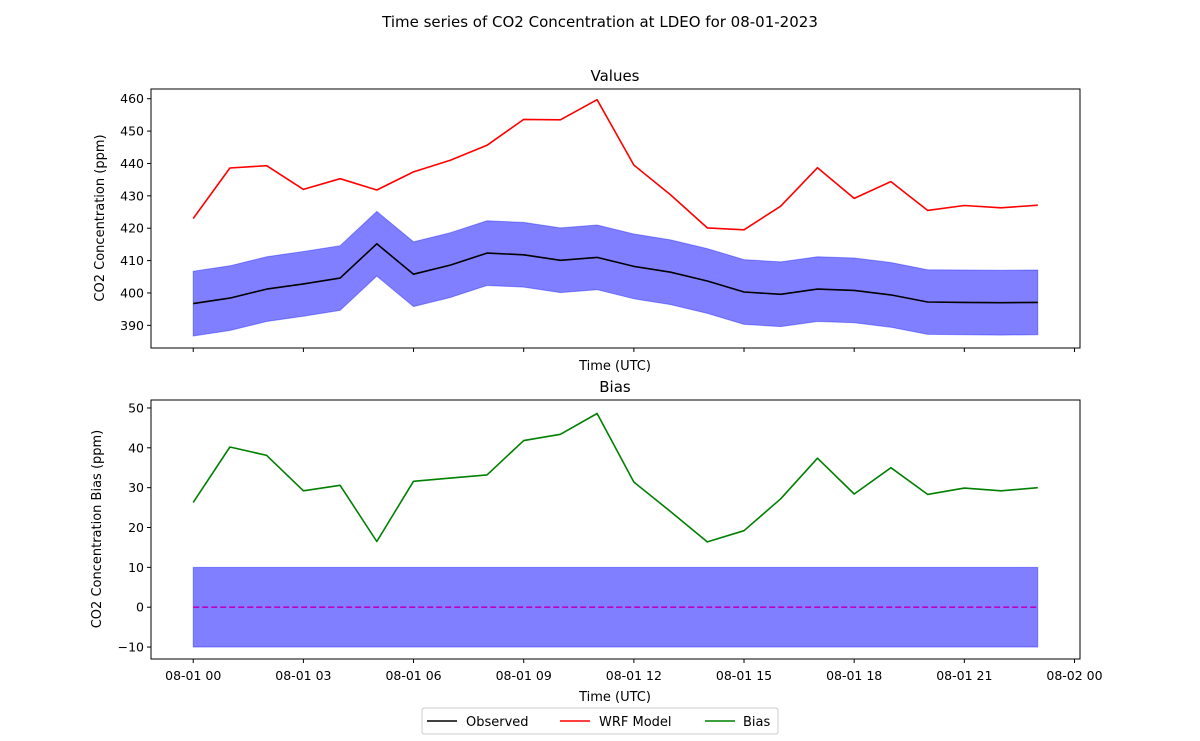  I want to click on bias-y-tick-label: 0, so click(140, 607).